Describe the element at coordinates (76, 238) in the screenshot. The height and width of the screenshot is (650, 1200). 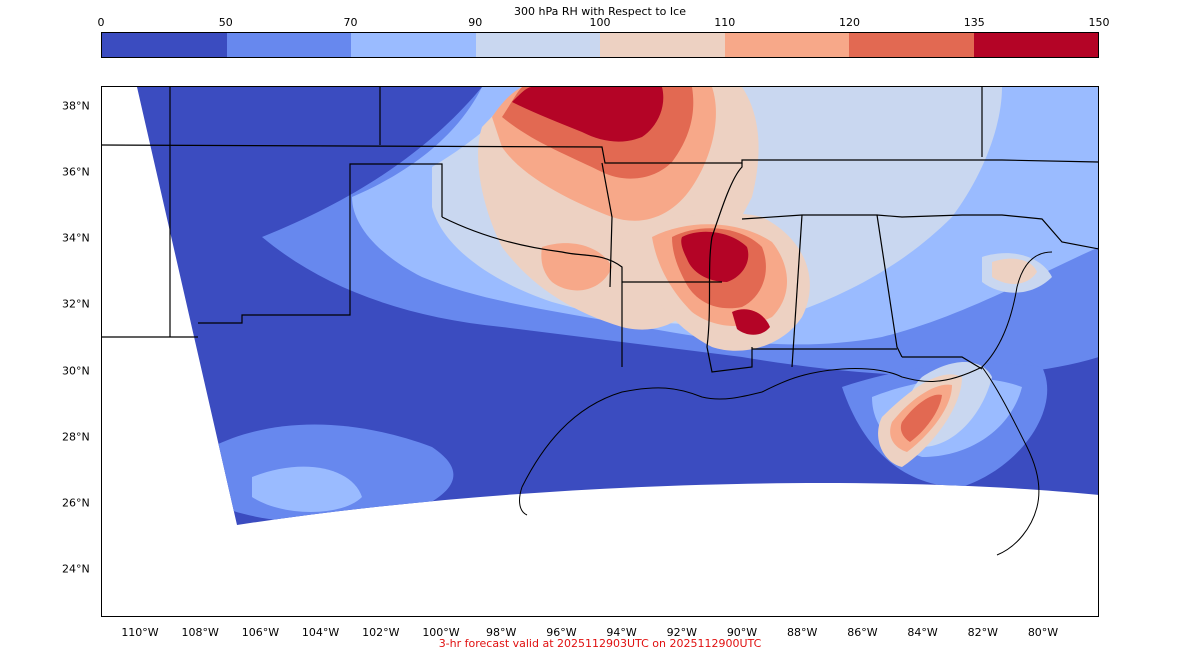
I see `latitude-label: 34°N` at that location.